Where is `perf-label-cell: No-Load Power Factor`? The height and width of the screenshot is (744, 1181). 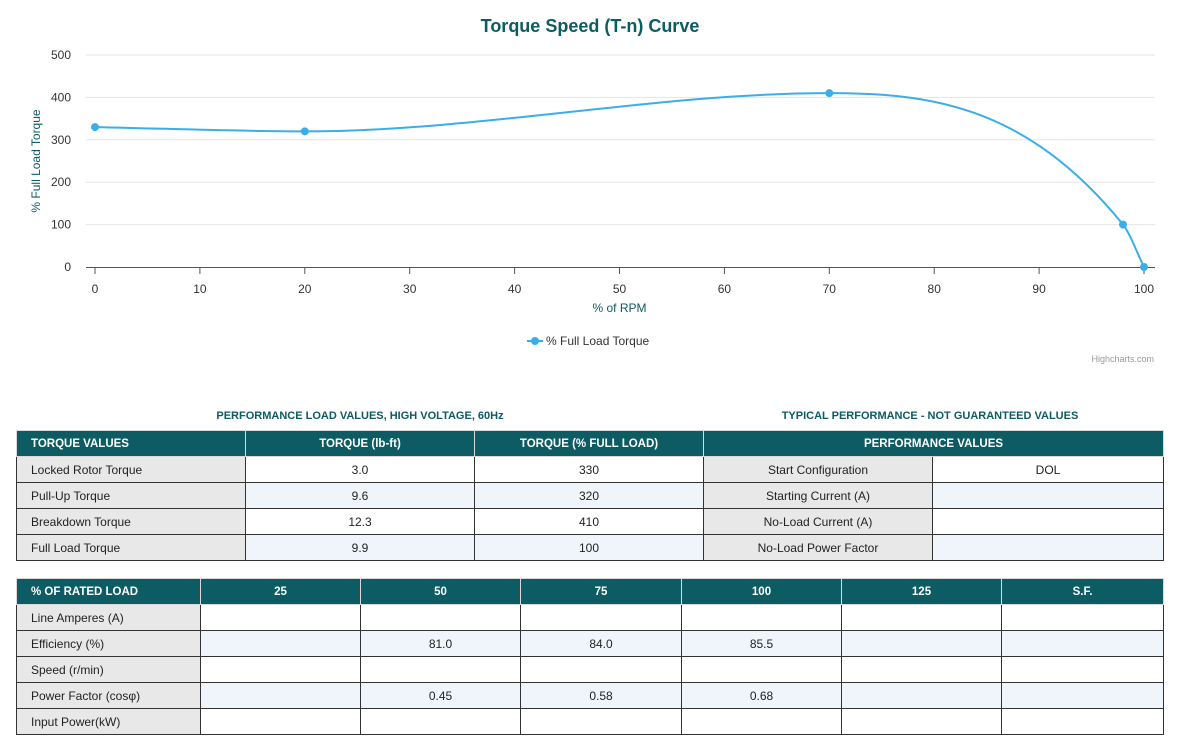 perf-label-cell: No-Load Power Factor is located at coordinates (818, 547).